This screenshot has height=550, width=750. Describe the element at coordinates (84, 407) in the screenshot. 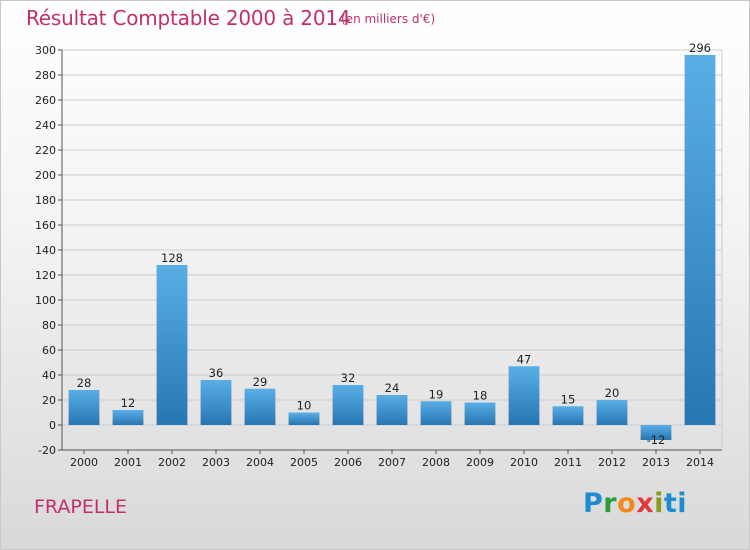

I see `bar-2000` at that location.